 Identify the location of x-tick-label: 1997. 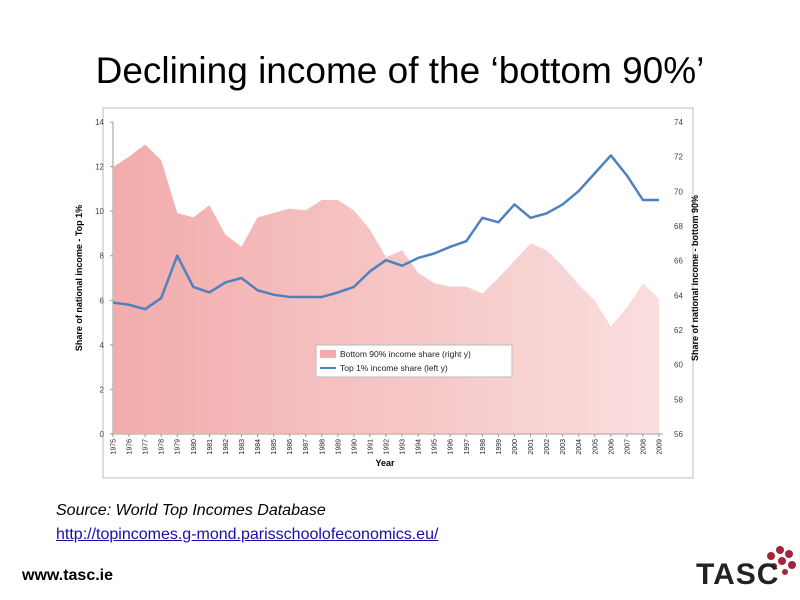
(467, 447).